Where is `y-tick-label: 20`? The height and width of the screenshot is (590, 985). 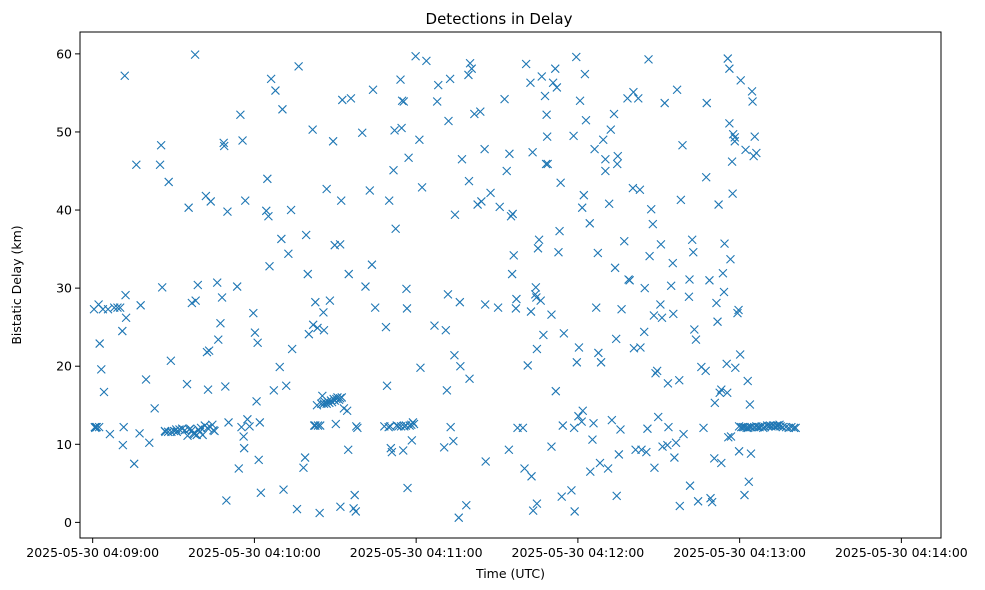
y-tick-label: 20 is located at coordinates (64, 366).